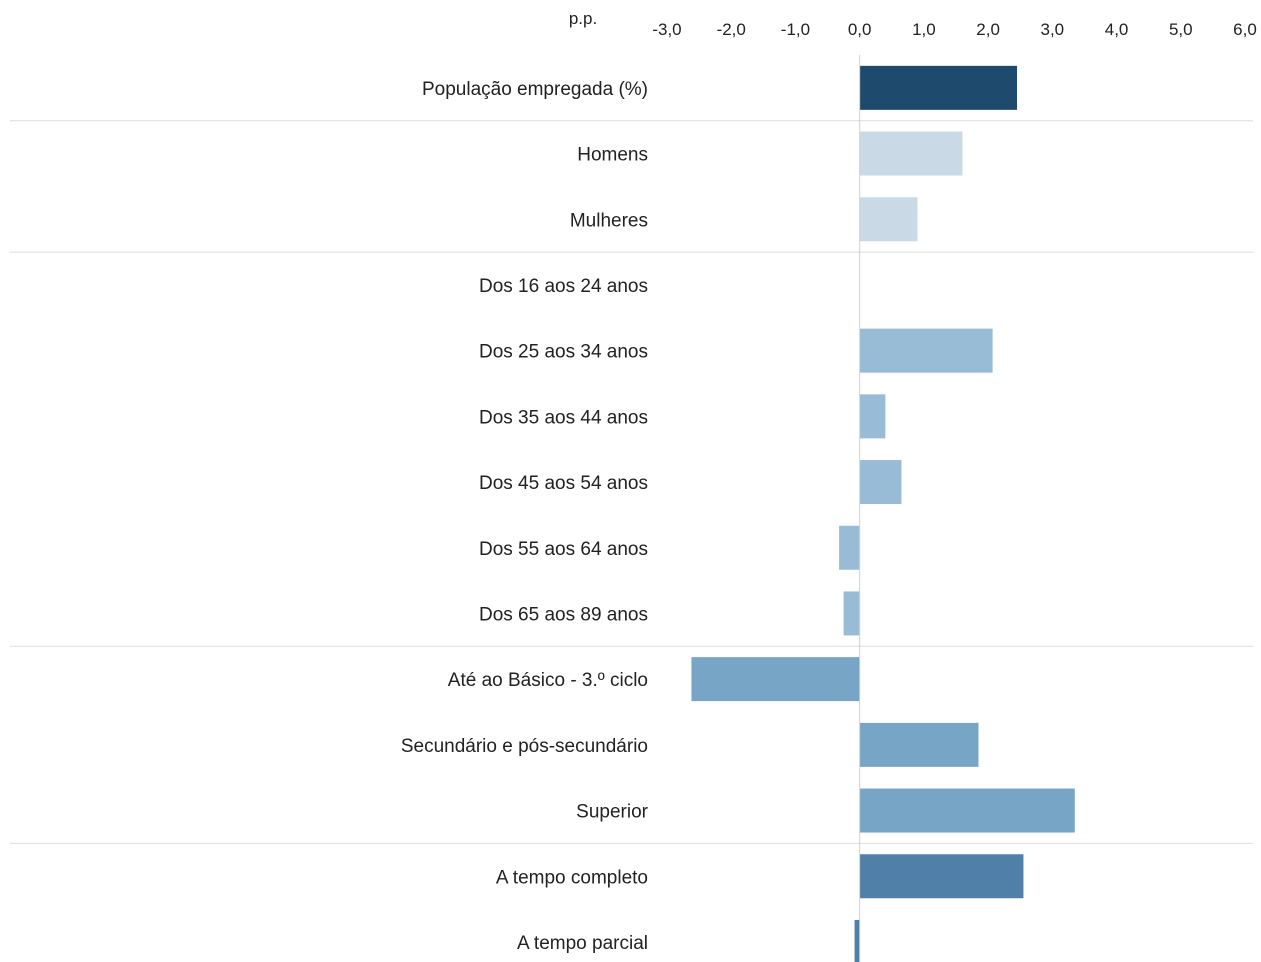  Describe the element at coordinates (1181, 29) in the screenshot. I see `x-tick-label: 5,0` at that location.